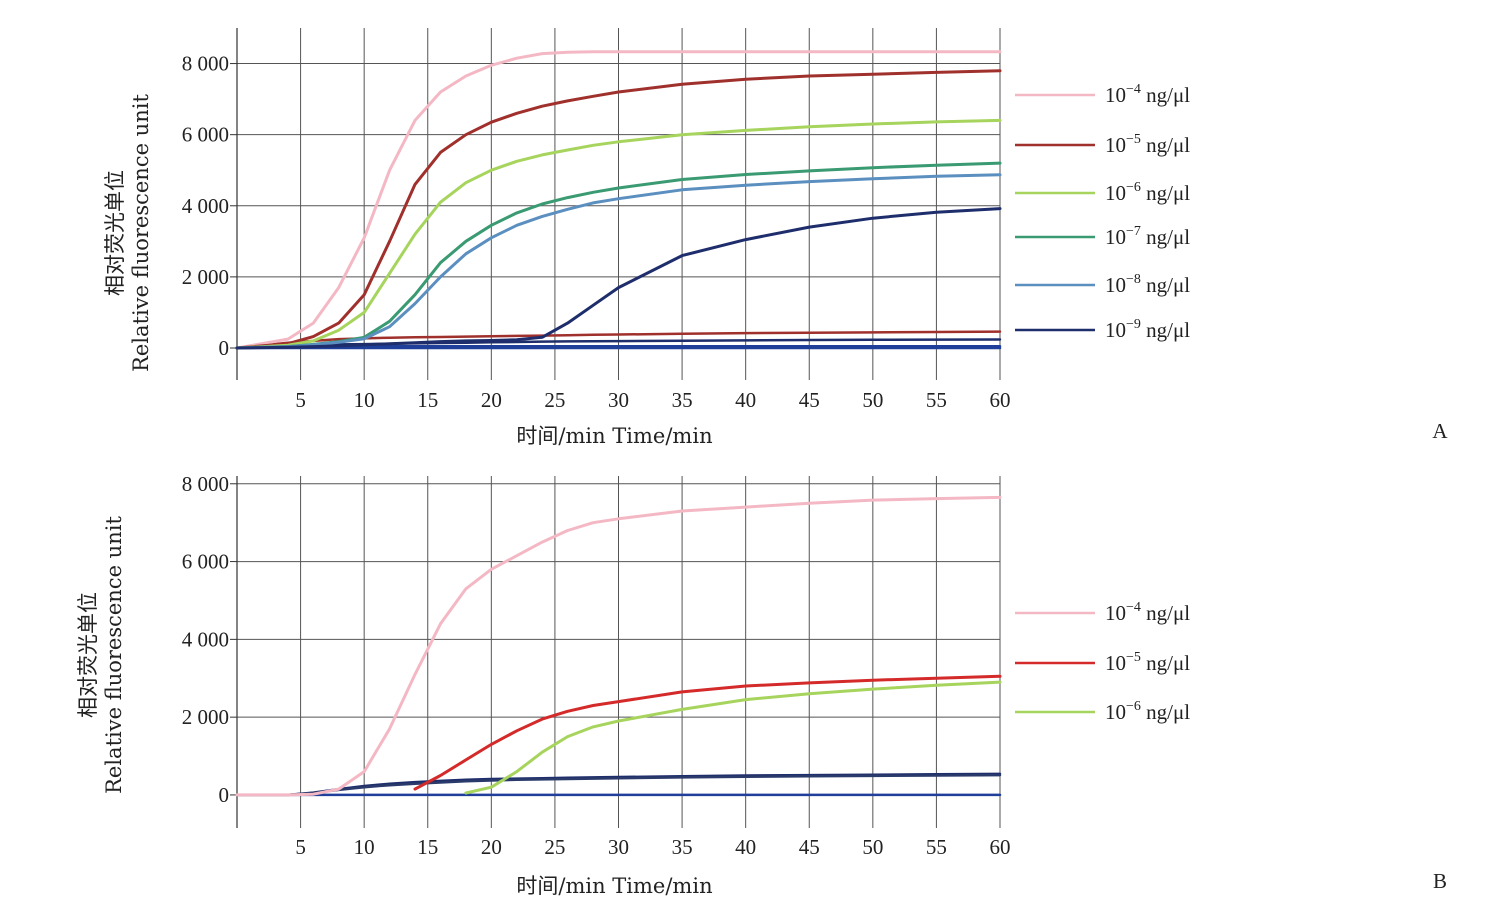 The width and height of the screenshot is (1497, 906). I want to click on series-line-10em9, so click(618, 278).